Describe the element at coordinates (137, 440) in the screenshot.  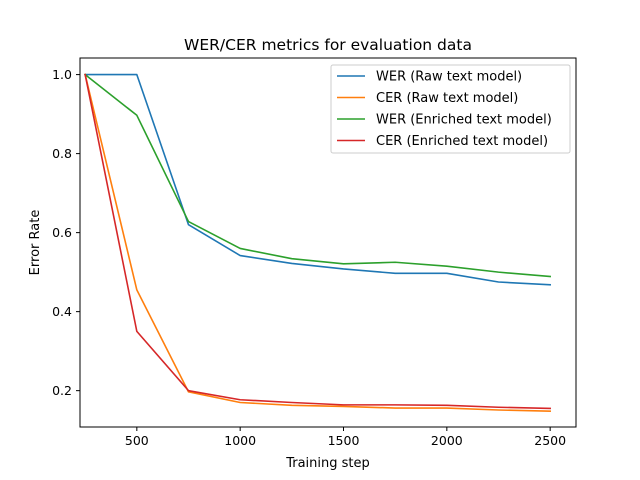
I see `x-tick-label: 500` at that location.